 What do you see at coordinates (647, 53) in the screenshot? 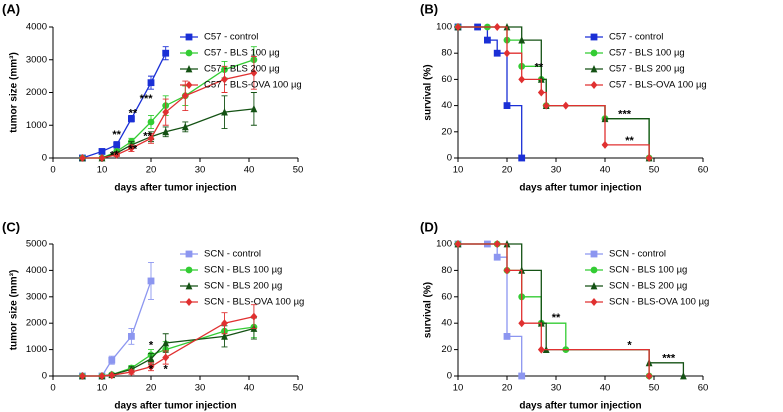
I see `legend-label: C57 - BLS 100 µg` at bounding box center [647, 53].